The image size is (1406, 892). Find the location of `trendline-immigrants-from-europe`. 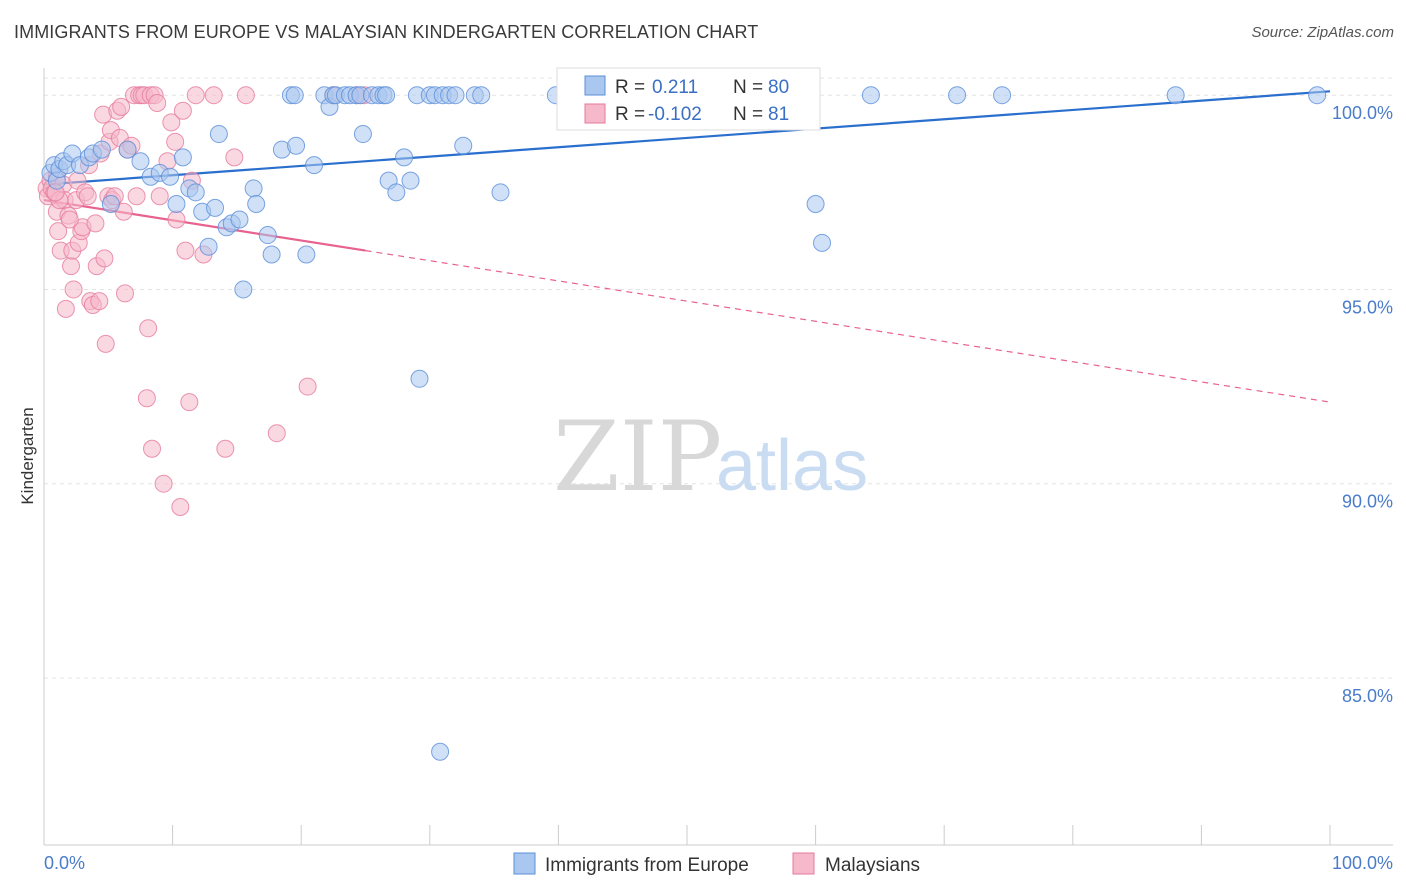

trendline-immigrants-from-europe is located at coordinates (687, 138).